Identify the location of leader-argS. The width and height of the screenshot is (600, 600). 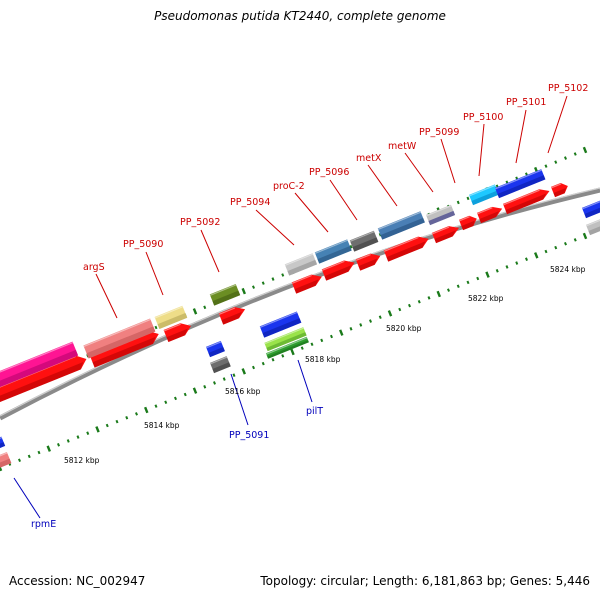
(106, 296).